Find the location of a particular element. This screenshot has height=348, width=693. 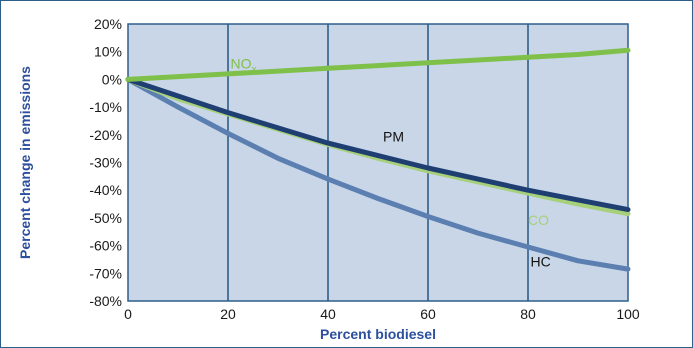

y-tick-label: -30% is located at coordinates (105, 163).